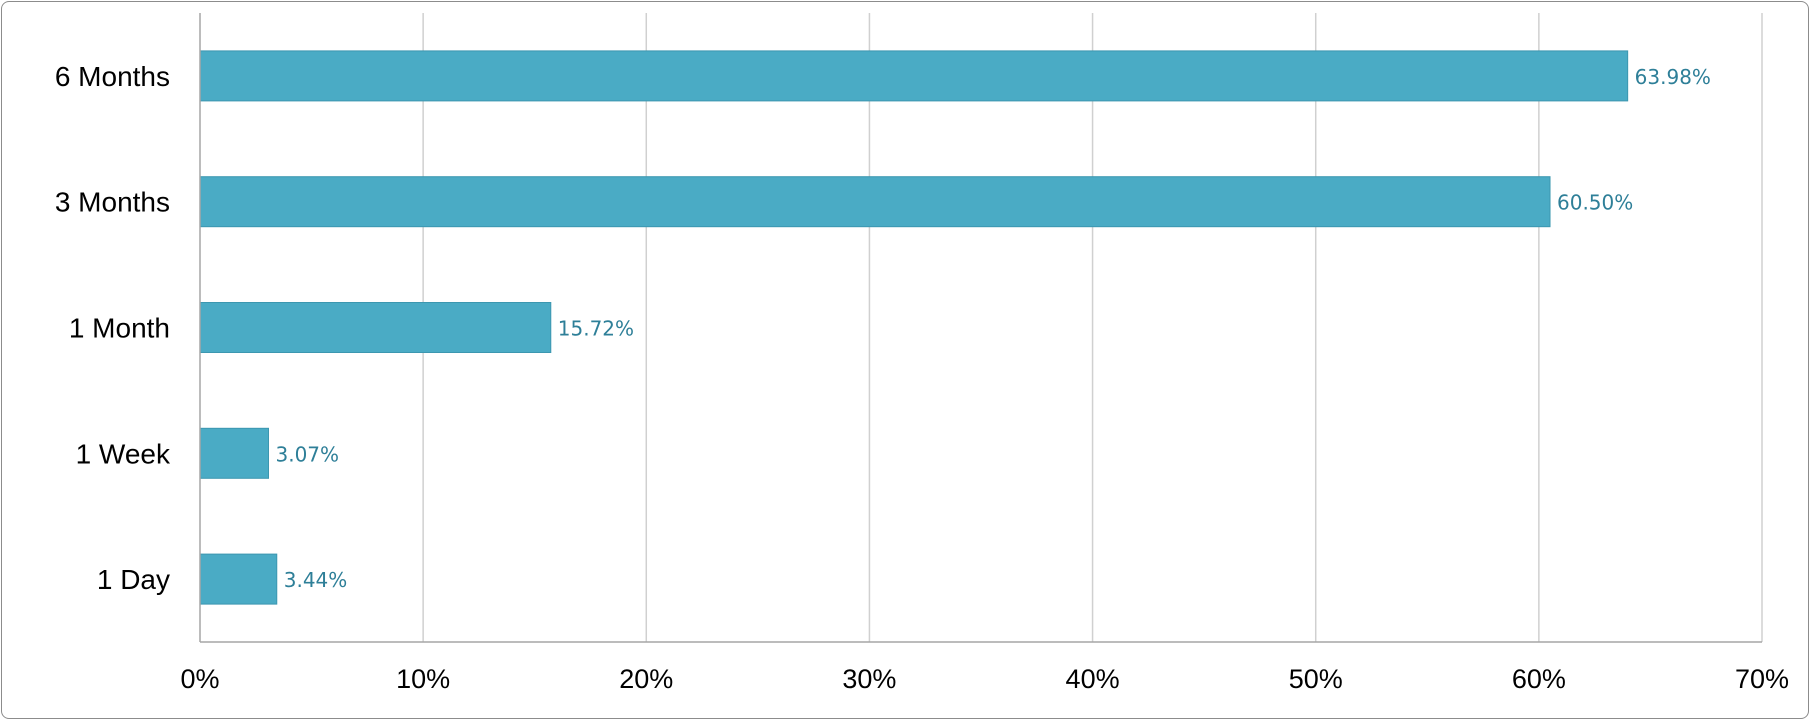  What do you see at coordinates (238, 579) in the screenshot?
I see `bar-1-day` at bounding box center [238, 579].